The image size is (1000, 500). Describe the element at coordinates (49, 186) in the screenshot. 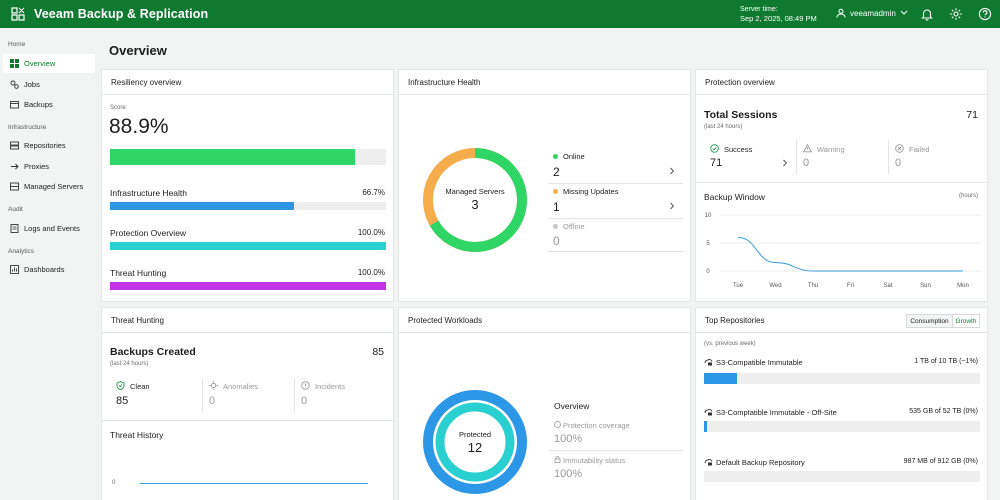

I see `sidebar-item-managed-servers: Managed Servers` at that location.